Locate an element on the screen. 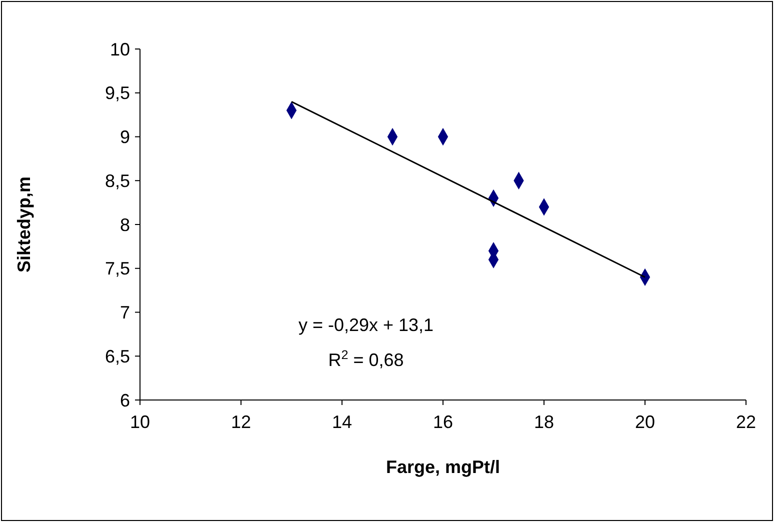  y-tick-label: 10 is located at coordinates (120, 49).